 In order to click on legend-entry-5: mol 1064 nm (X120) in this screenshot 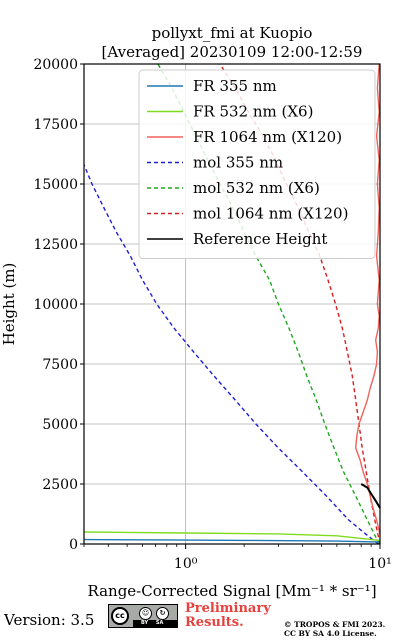, I will do `click(270, 214)`.